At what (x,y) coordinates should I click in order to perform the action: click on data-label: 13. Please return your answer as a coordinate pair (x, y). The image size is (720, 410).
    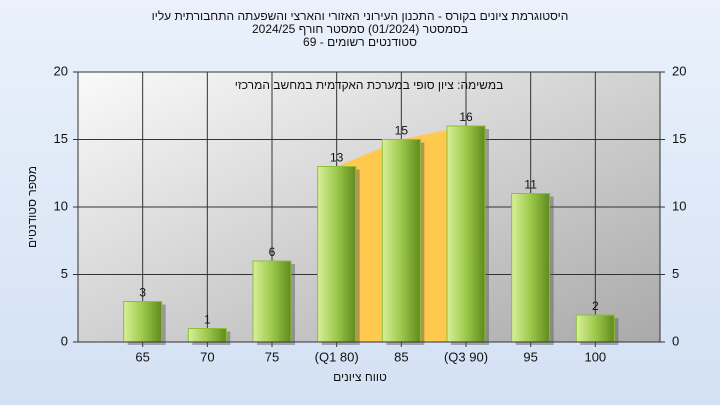
    Looking at the image, I should click on (337, 158).